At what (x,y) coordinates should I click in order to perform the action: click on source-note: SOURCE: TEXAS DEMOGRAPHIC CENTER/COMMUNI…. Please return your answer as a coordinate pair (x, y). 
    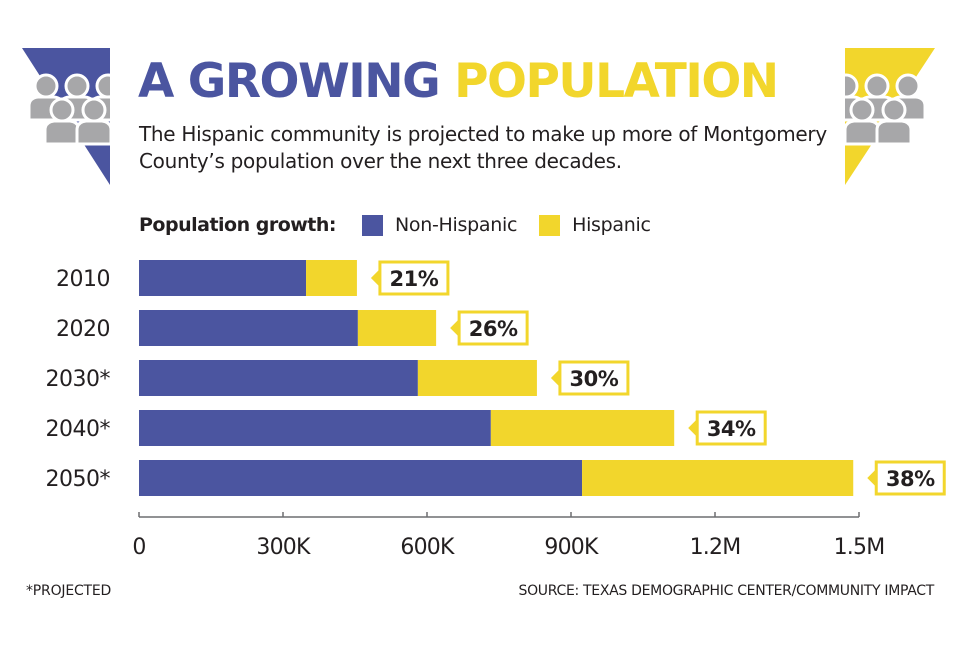
    Looking at the image, I should click on (726, 591).